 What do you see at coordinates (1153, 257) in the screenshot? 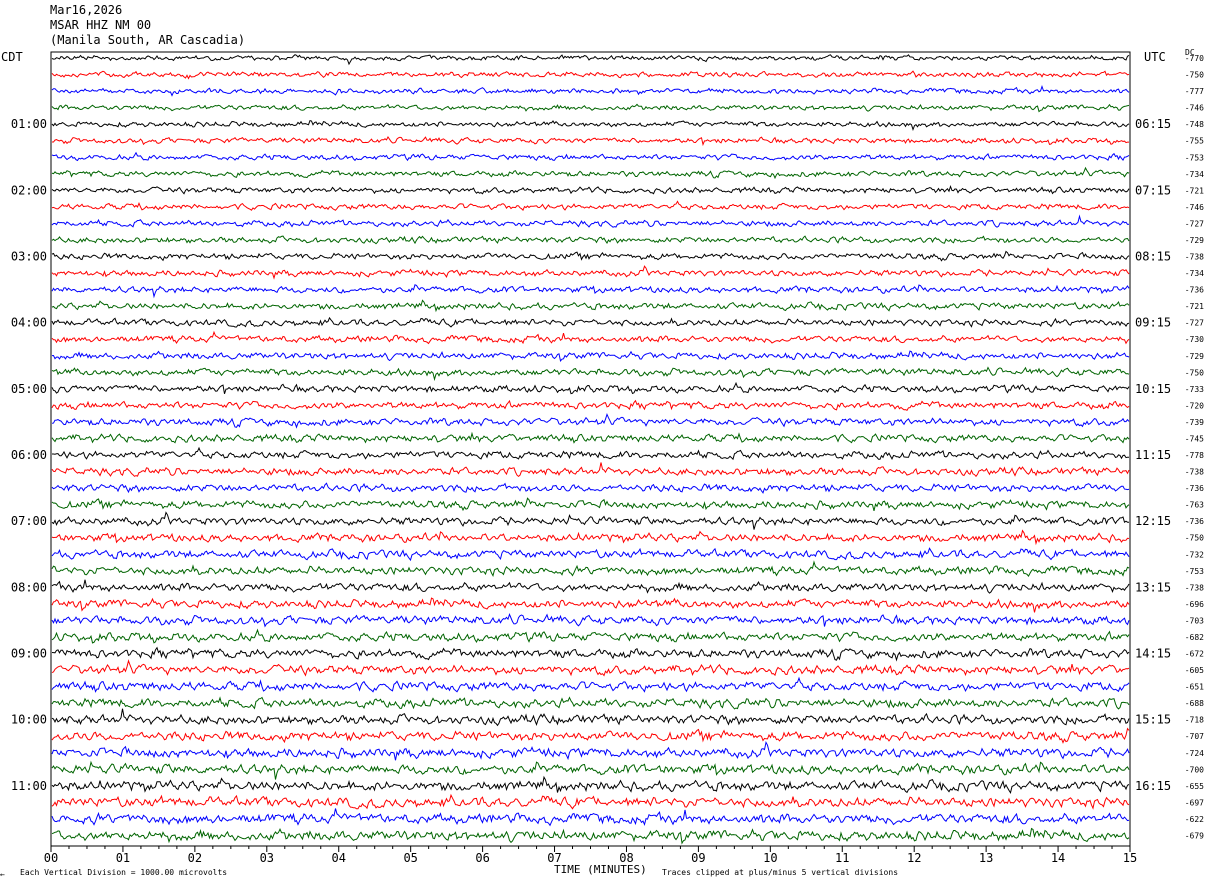
I see `right-hour-label: 08:15` at bounding box center [1153, 257].